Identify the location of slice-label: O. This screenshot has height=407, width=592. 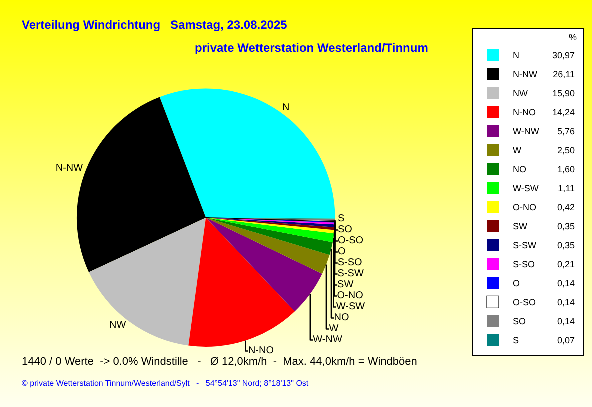
(342, 252).